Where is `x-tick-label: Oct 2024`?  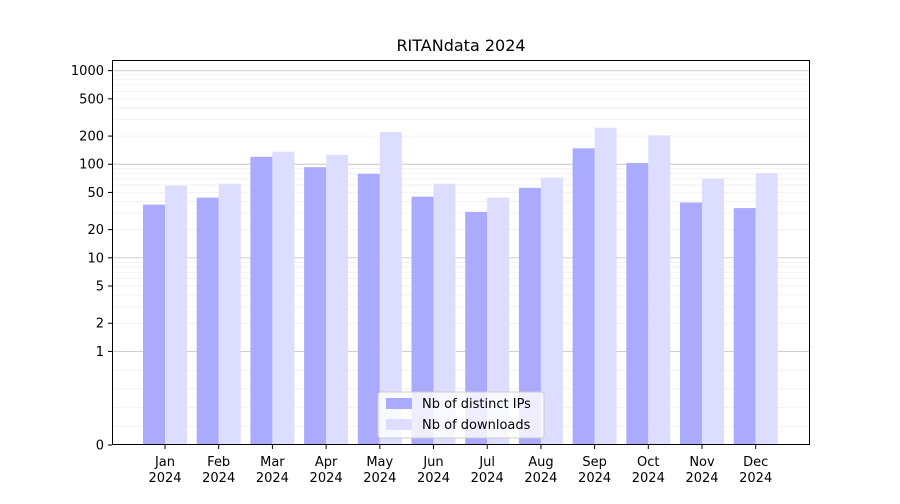
x-tick-label: Oct 2024 is located at coordinates (648, 470).